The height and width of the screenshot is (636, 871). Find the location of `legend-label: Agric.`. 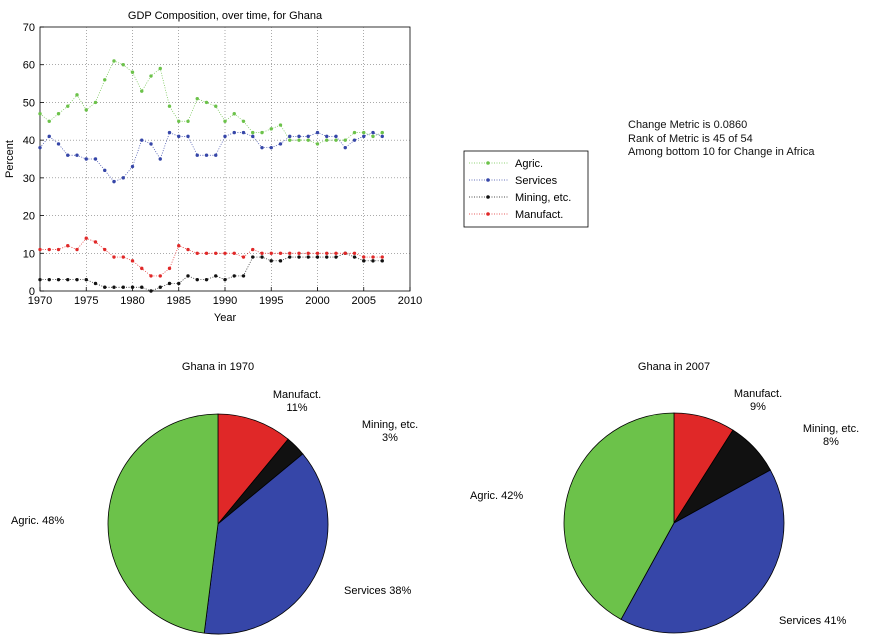

legend-label: Agric. is located at coordinates (529, 164).